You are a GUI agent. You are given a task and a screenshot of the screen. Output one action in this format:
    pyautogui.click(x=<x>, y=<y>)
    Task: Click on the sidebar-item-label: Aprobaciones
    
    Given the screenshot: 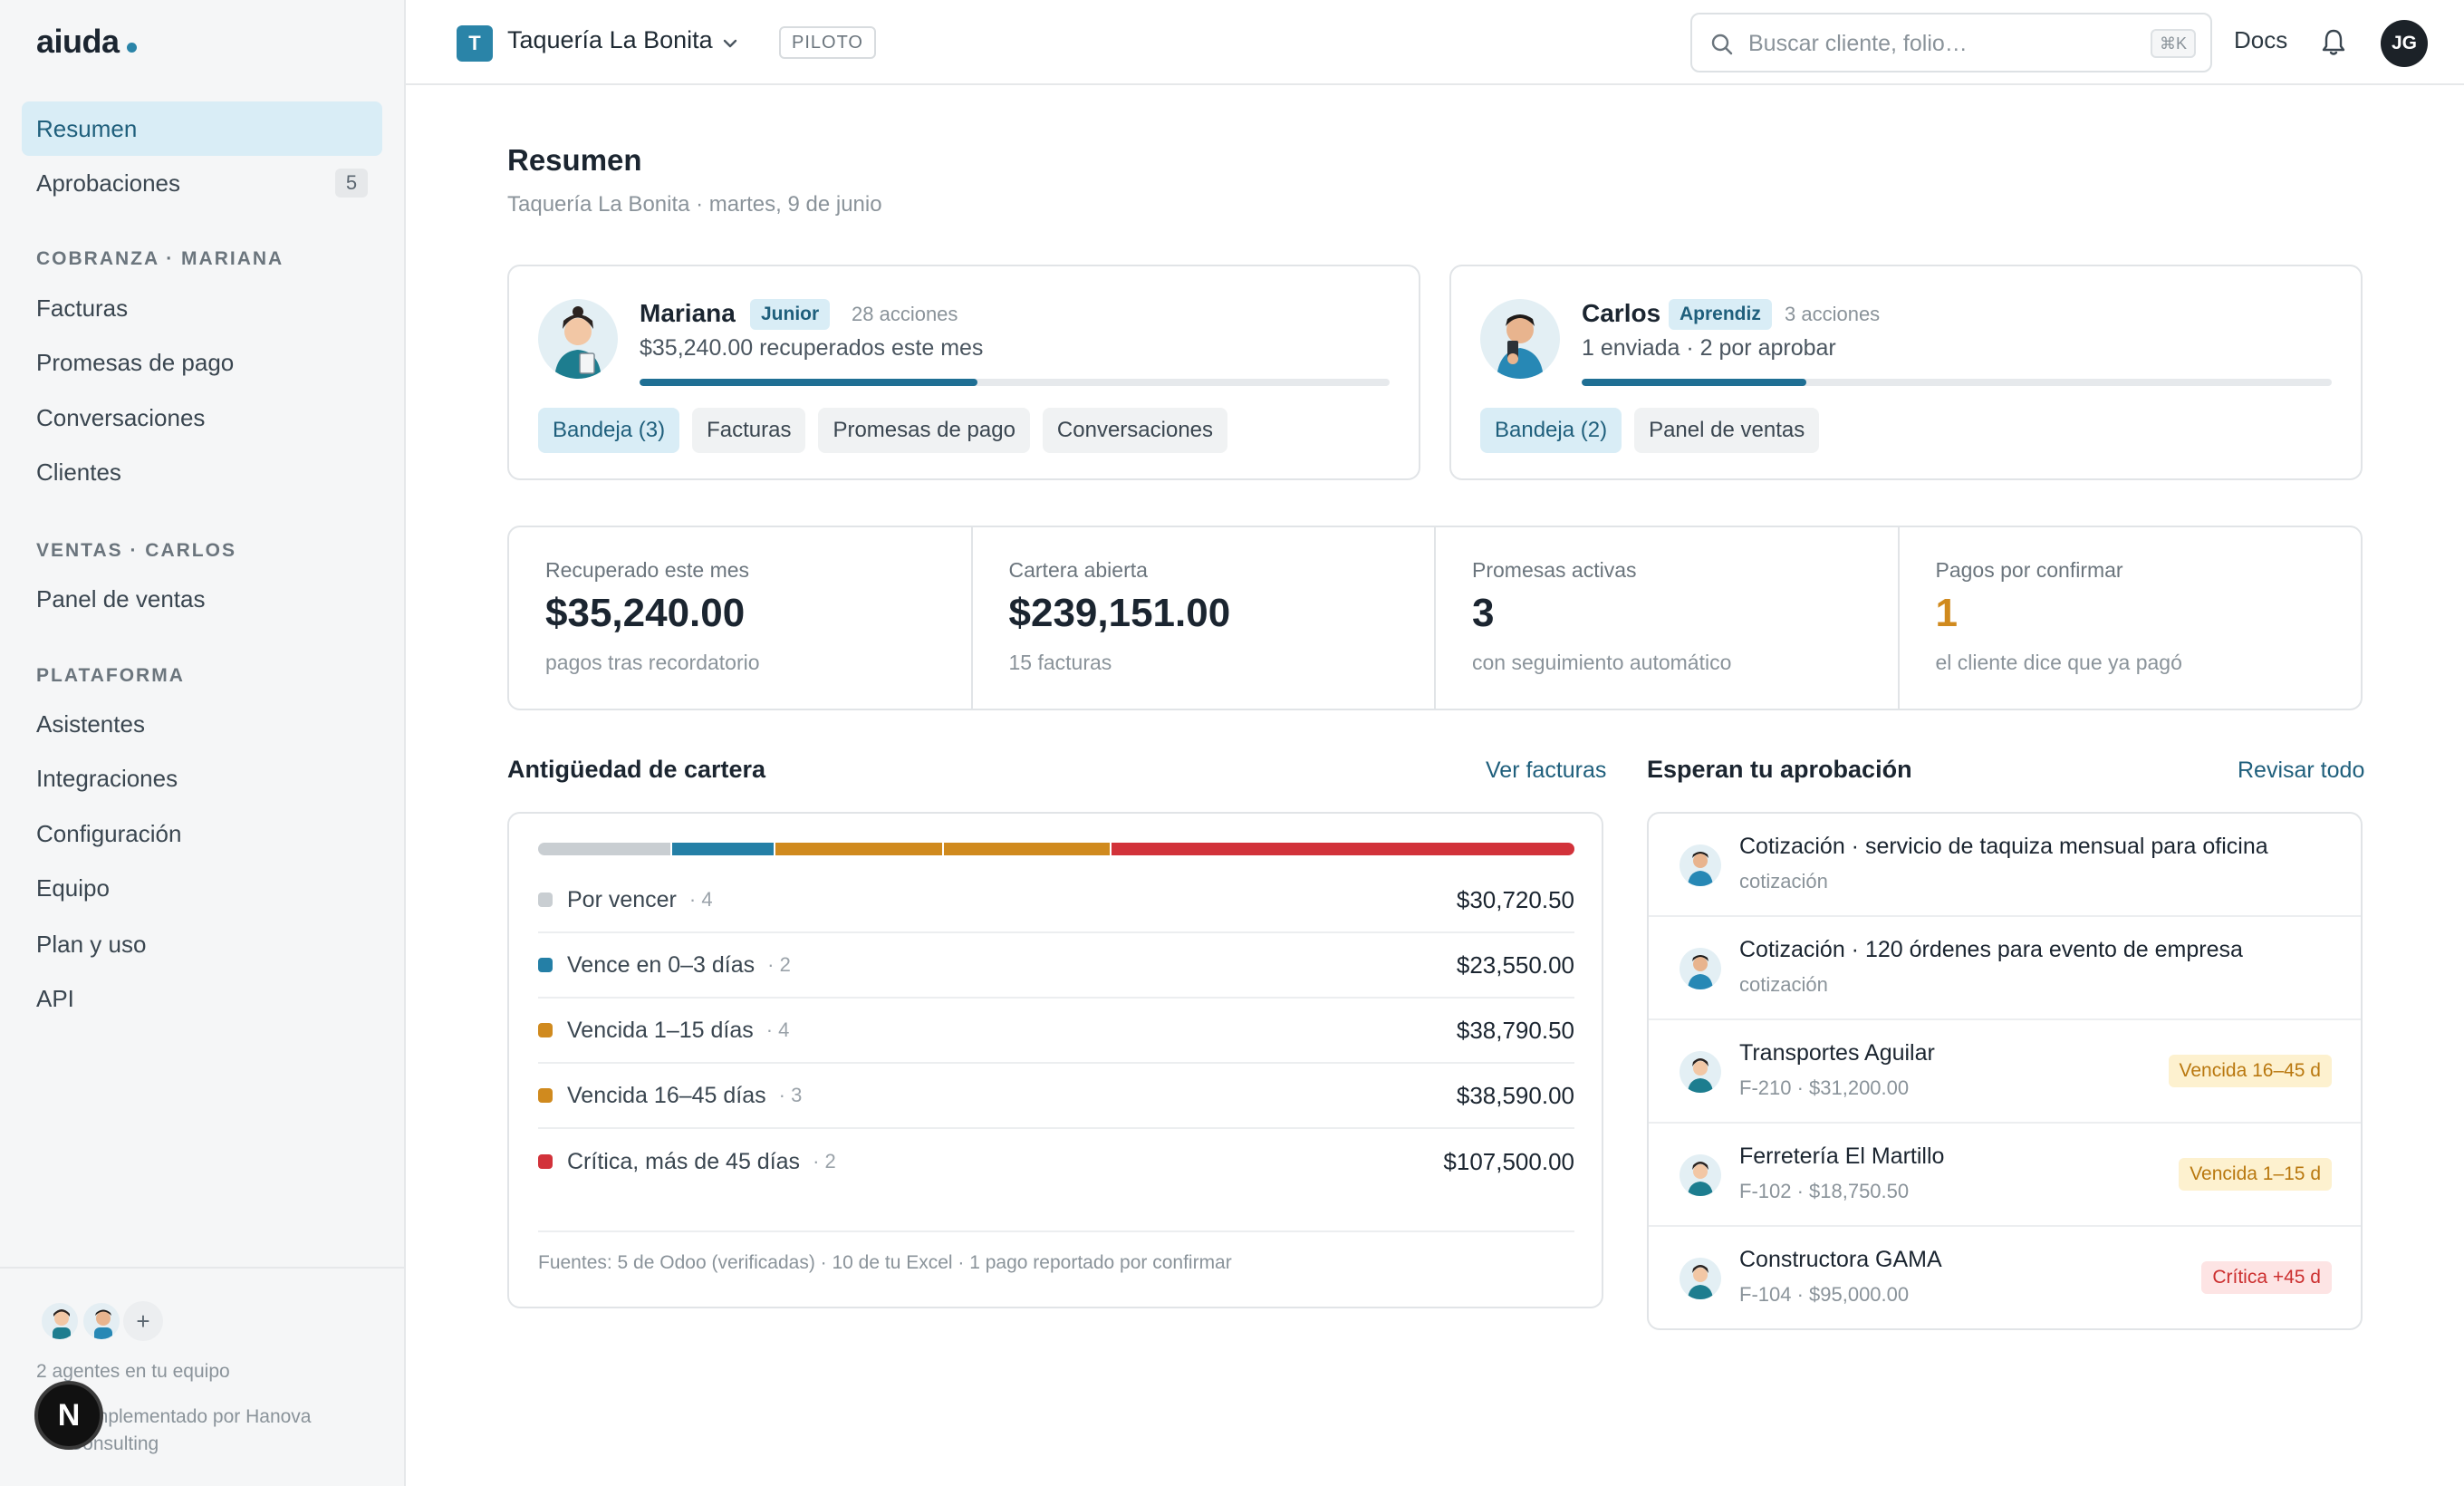 What is the action you would take?
    pyautogui.click(x=108, y=183)
    